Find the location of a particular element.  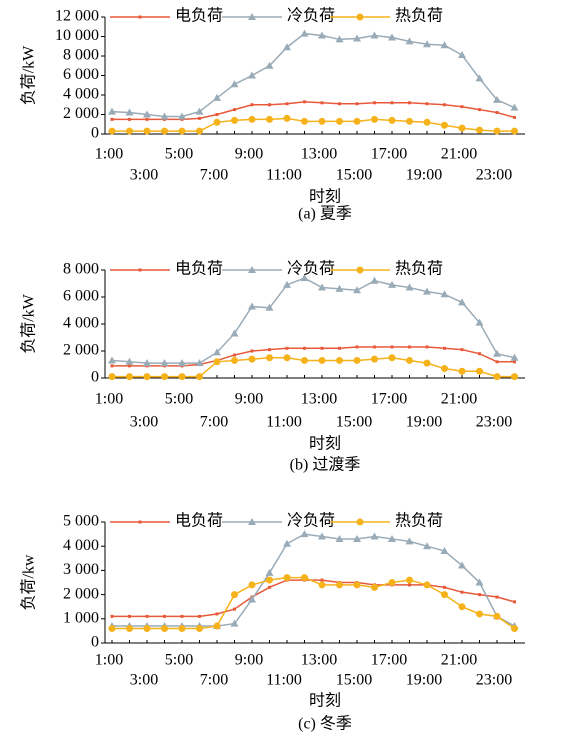

x-tick-label: 11:00 is located at coordinates (284, 422).